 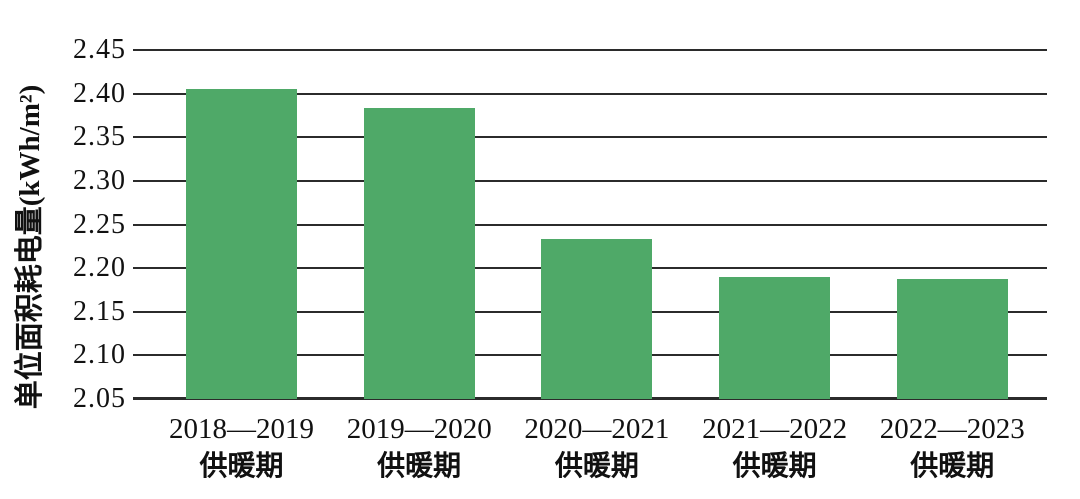 What do you see at coordinates (952, 448) in the screenshot?
I see `x-category-label: 2022—2023 供暖期` at bounding box center [952, 448].